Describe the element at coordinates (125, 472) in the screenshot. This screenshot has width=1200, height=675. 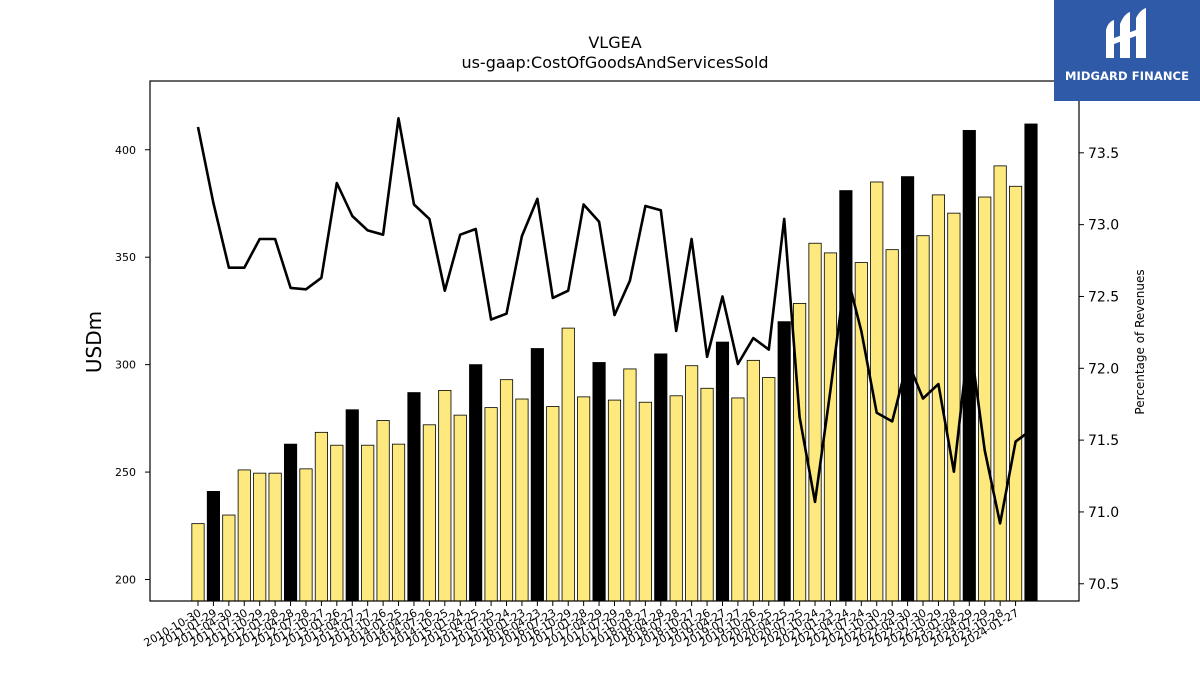
I see `left-axis-tick-label: 250` at that location.